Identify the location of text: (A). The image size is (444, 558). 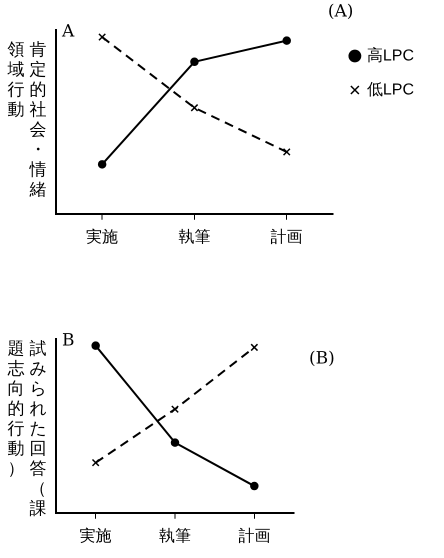
(341, 11).